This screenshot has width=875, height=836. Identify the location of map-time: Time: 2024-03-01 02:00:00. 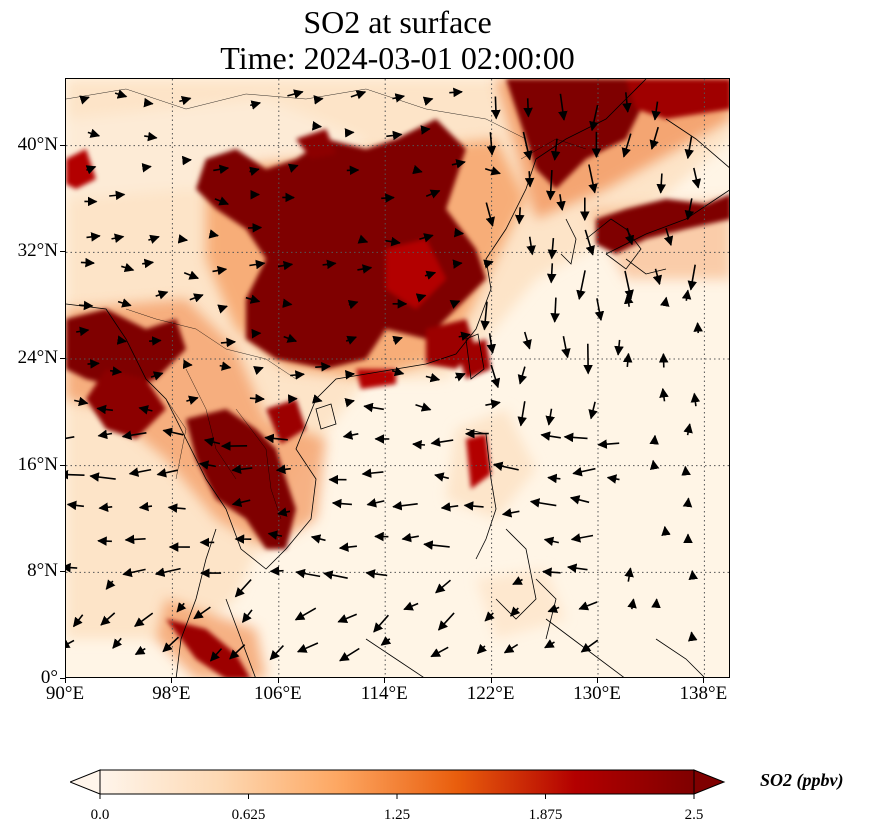
(397, 58).